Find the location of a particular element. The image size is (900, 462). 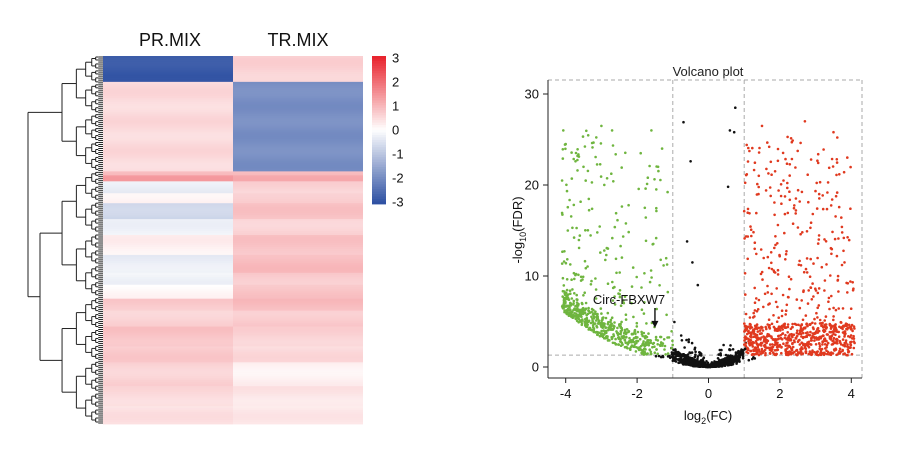

annotation: Circ-FBXW7 is located at coordinates (629, 310).